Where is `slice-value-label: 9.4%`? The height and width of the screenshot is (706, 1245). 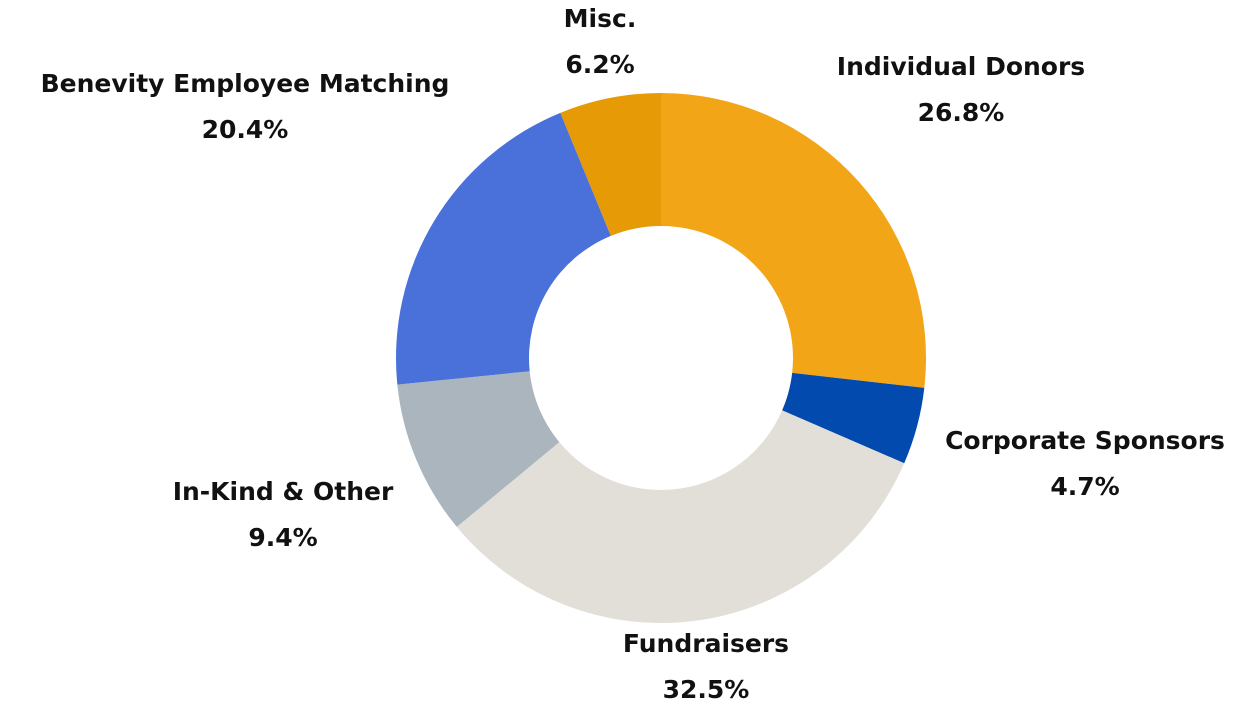
slice-value-label: 9.4% is located at coordinates (282, 537).